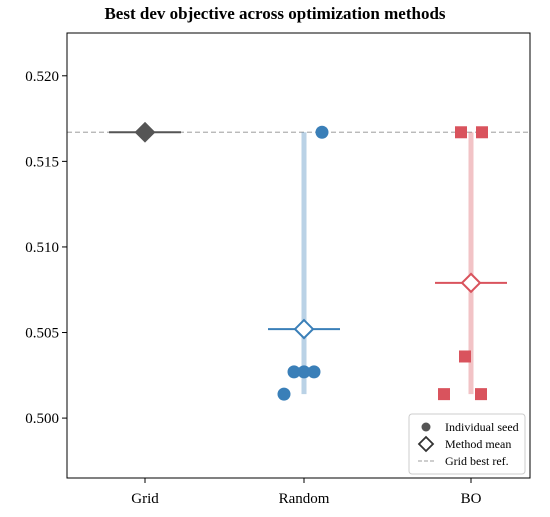 Image resolution: width=550 pixels, height=517 pixels. What do you see at coordinates (471, 283) in the screenshot?
I see `bo-mean-marker` at bounding box center [471, 283].